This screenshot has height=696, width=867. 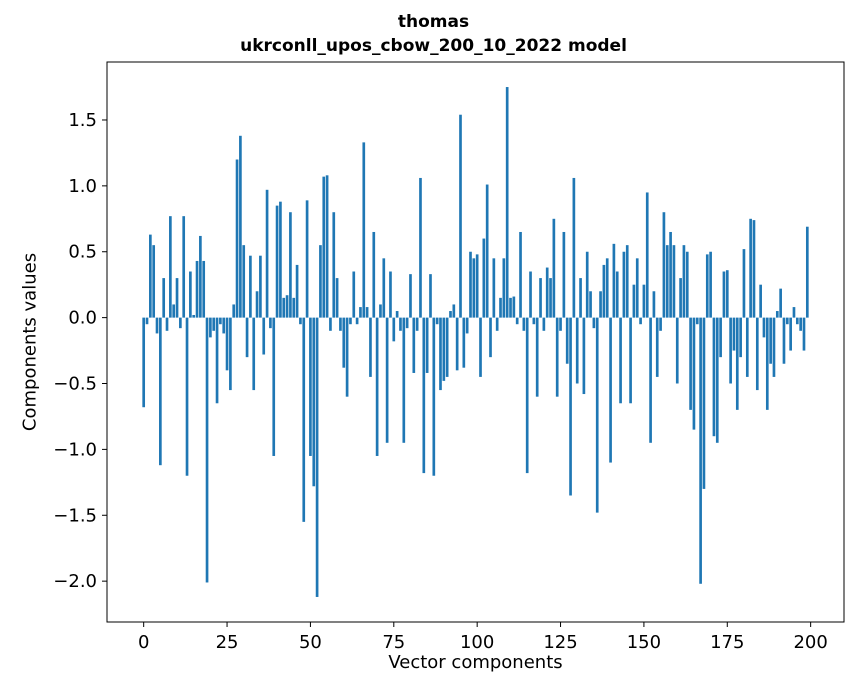 I want to click on x-tick-label: 125, so click(x=560, y=642).